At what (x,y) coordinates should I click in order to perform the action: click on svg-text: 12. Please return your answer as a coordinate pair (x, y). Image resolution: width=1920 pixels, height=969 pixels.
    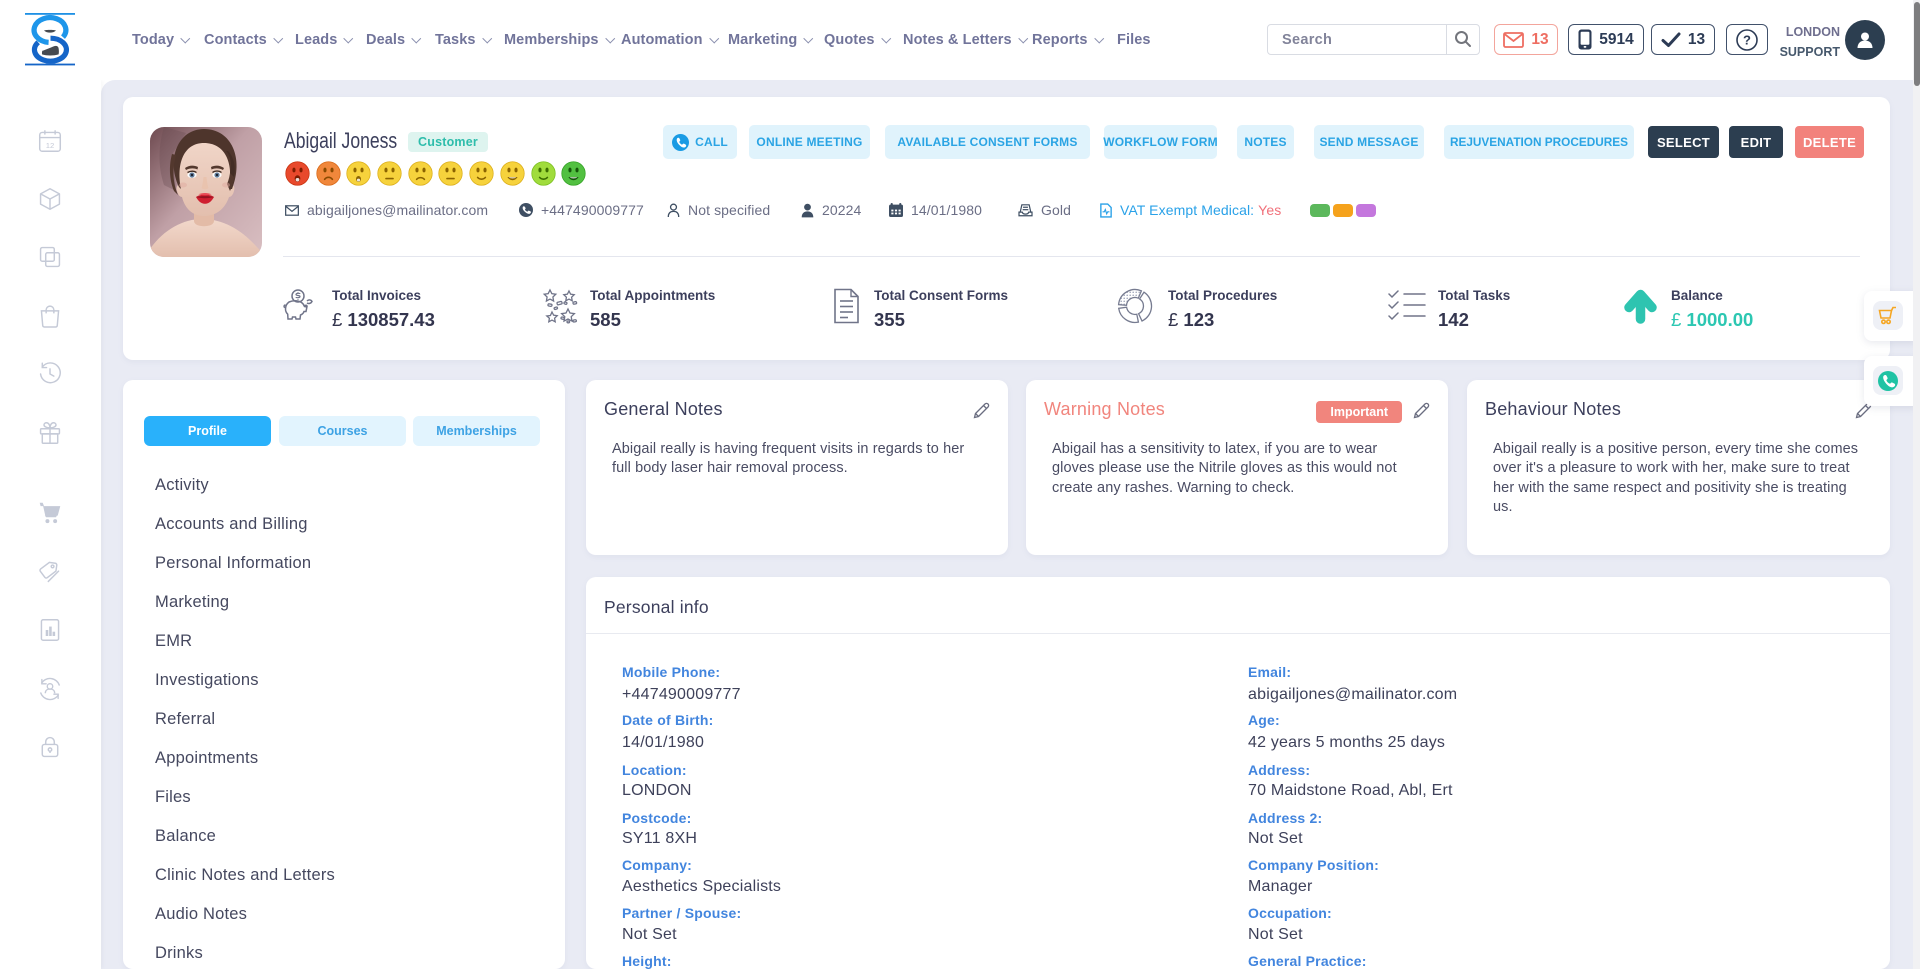
    Looking at the image, I should click on (50, 145).